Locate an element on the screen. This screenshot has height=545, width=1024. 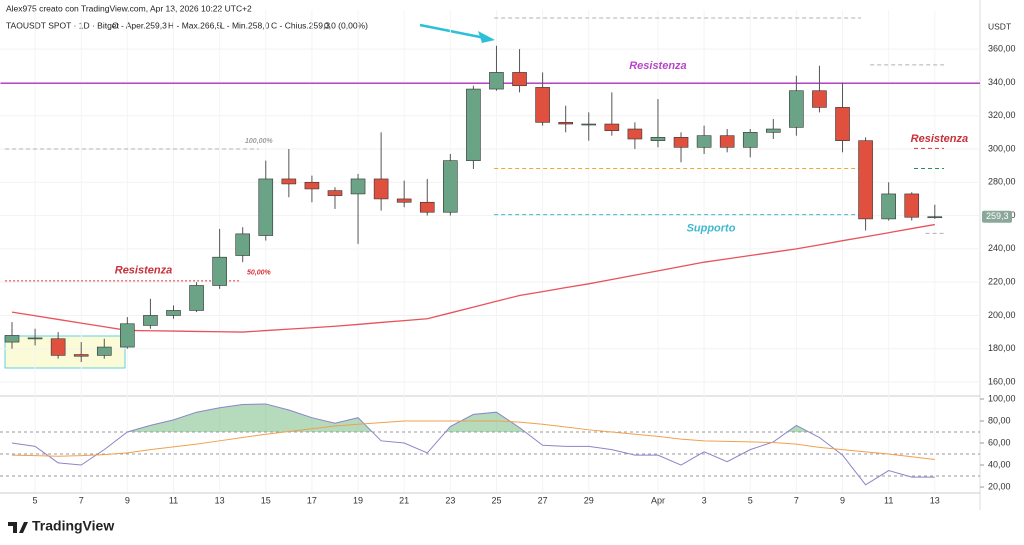
y-tick-label: 160,00 is located at coordinates (1002, 381).